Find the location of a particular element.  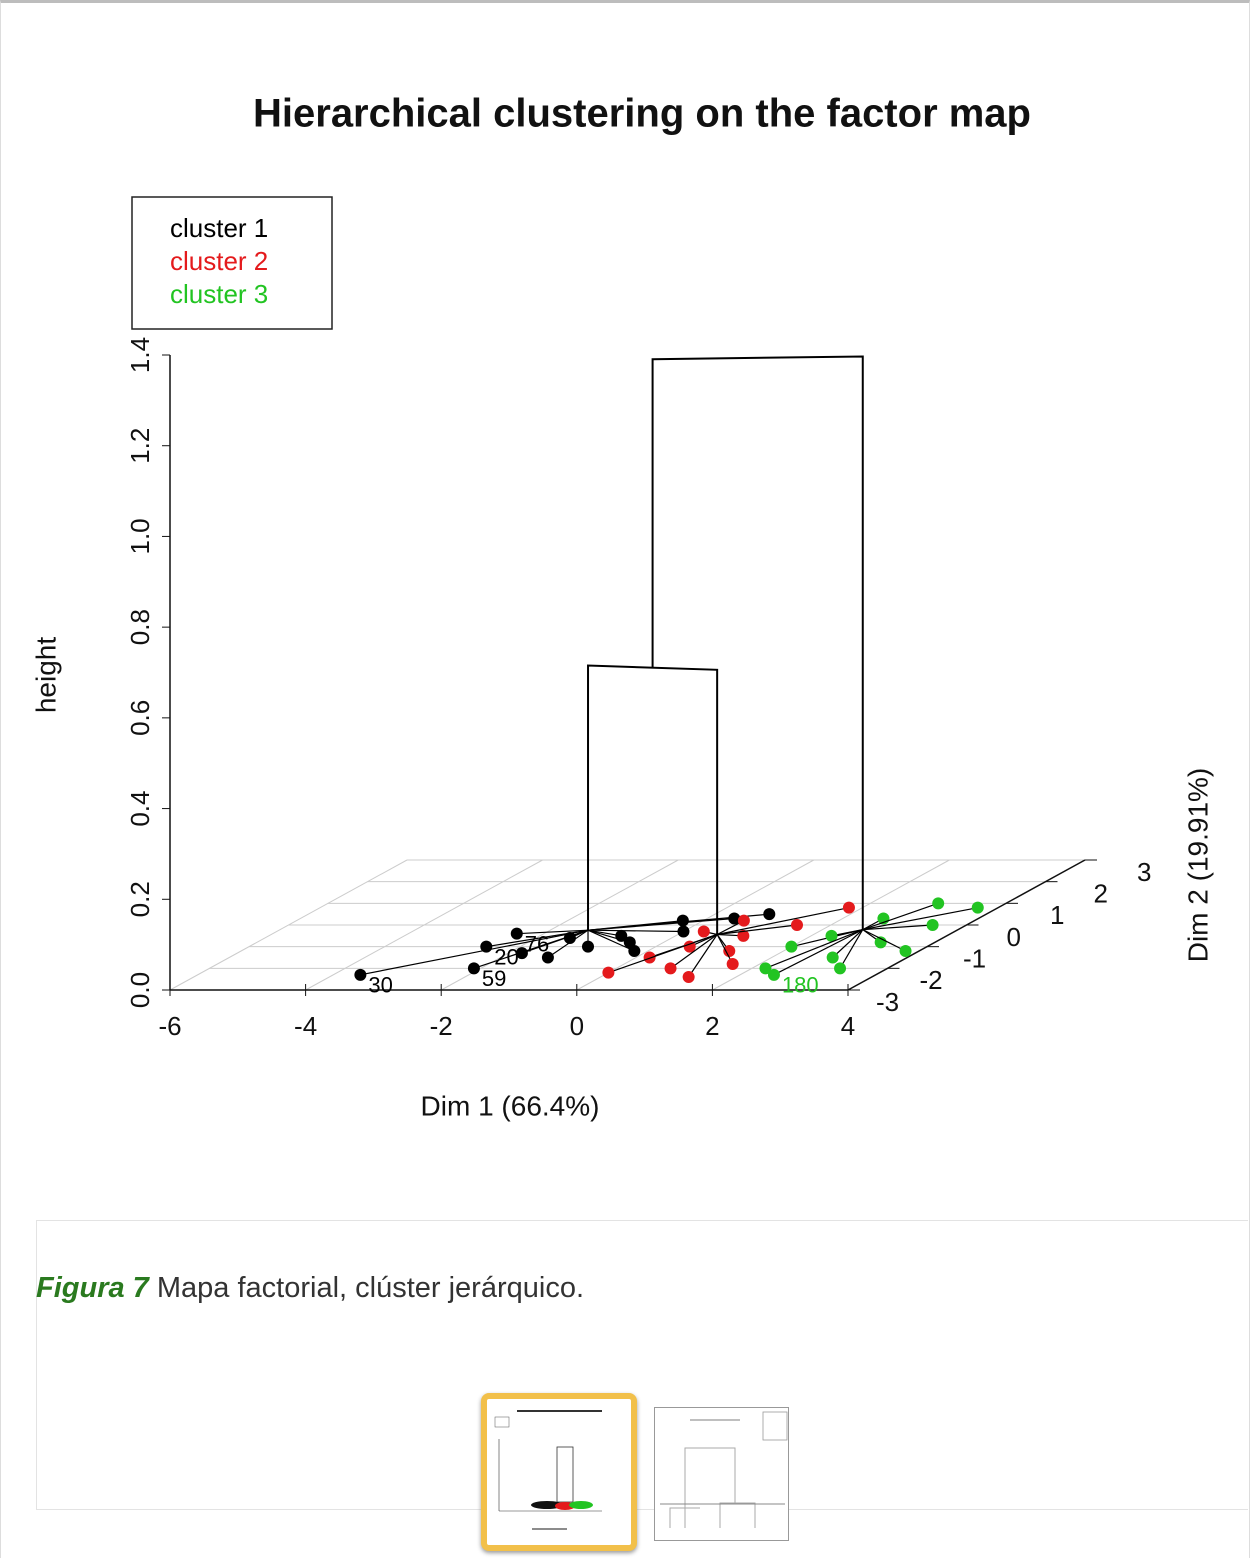

z-tick-label: 1.0 is located at coordinates (140, 536).